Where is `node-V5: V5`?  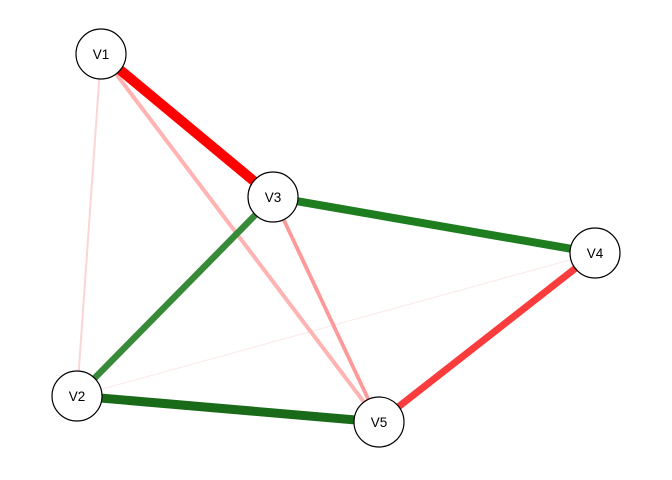 node-V5: V5 is located at coordinates (379, 422).